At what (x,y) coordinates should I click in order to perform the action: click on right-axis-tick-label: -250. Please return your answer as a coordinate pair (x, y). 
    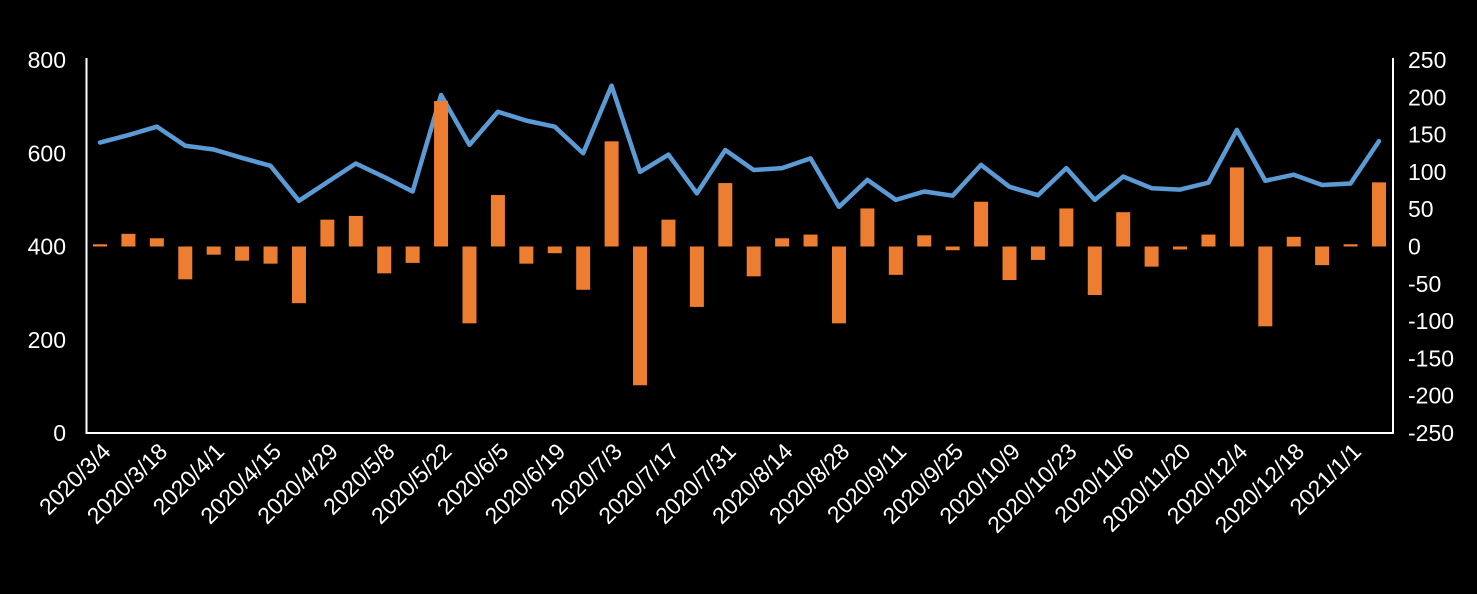
    Looking at the image, I should click on (1431, 433).